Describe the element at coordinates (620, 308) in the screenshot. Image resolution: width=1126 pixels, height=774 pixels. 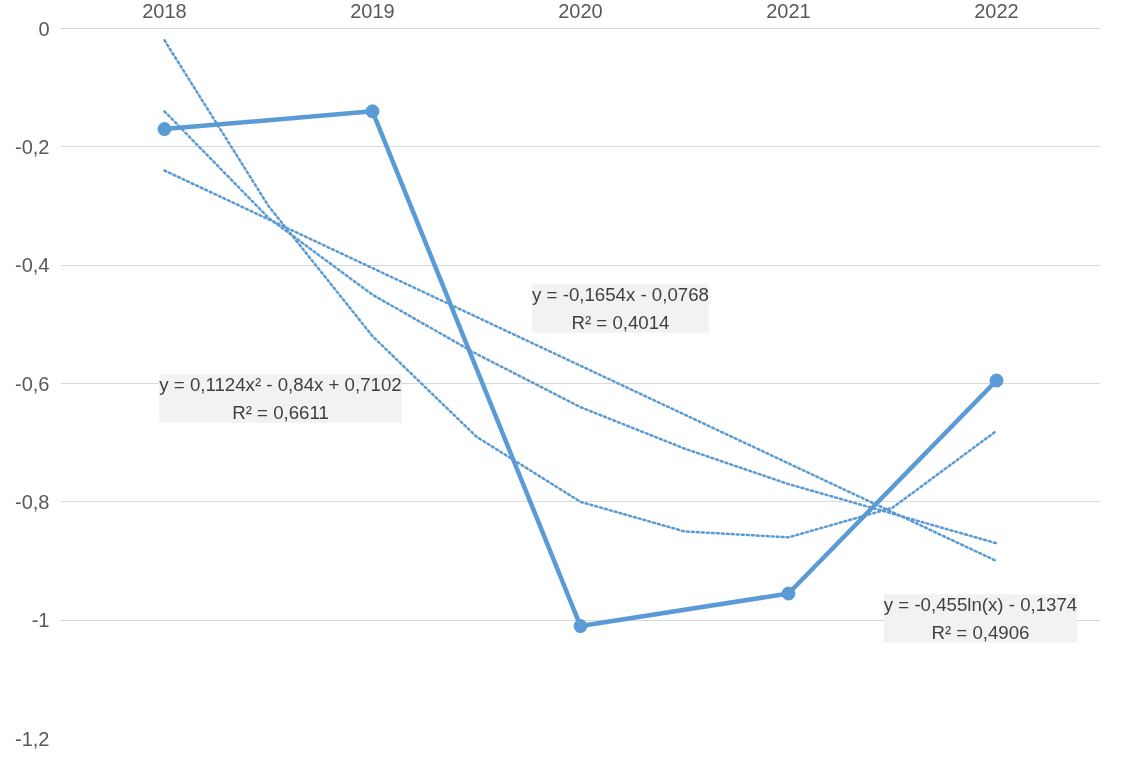
I see `annotation: y = -0,1654x - 0,0768 R² = 0,4014` at that location.